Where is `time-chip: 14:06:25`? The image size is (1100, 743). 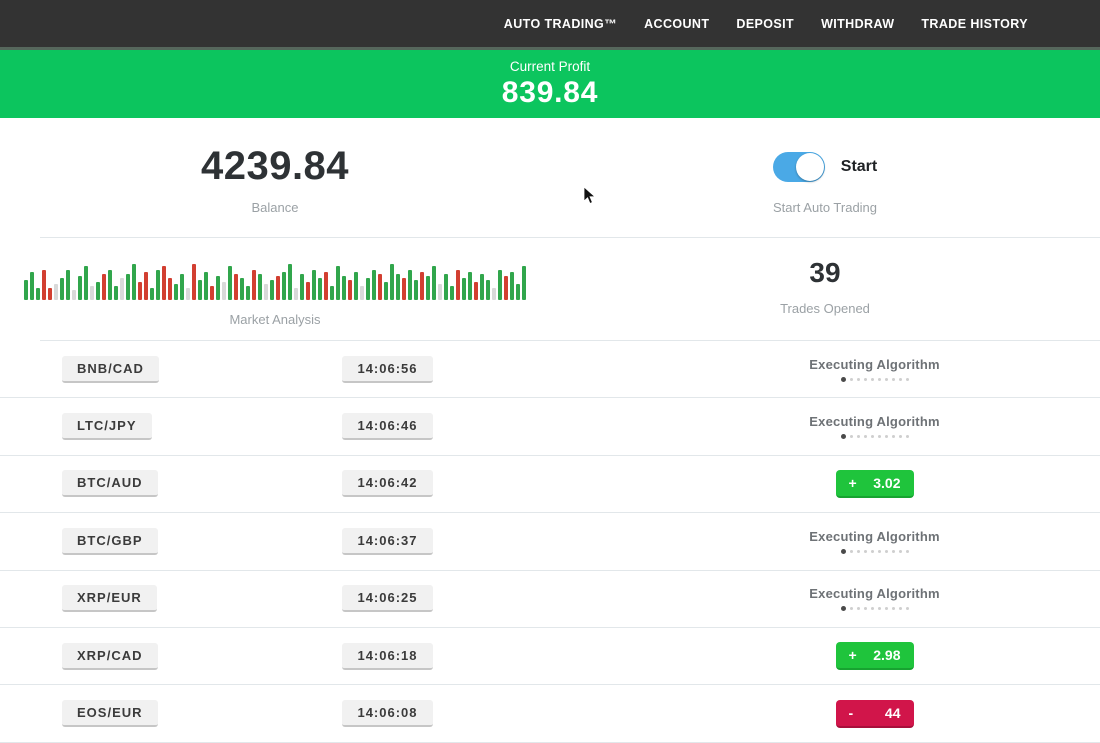
time-chip: 14:06:25 is located at coordinates (387, 599).